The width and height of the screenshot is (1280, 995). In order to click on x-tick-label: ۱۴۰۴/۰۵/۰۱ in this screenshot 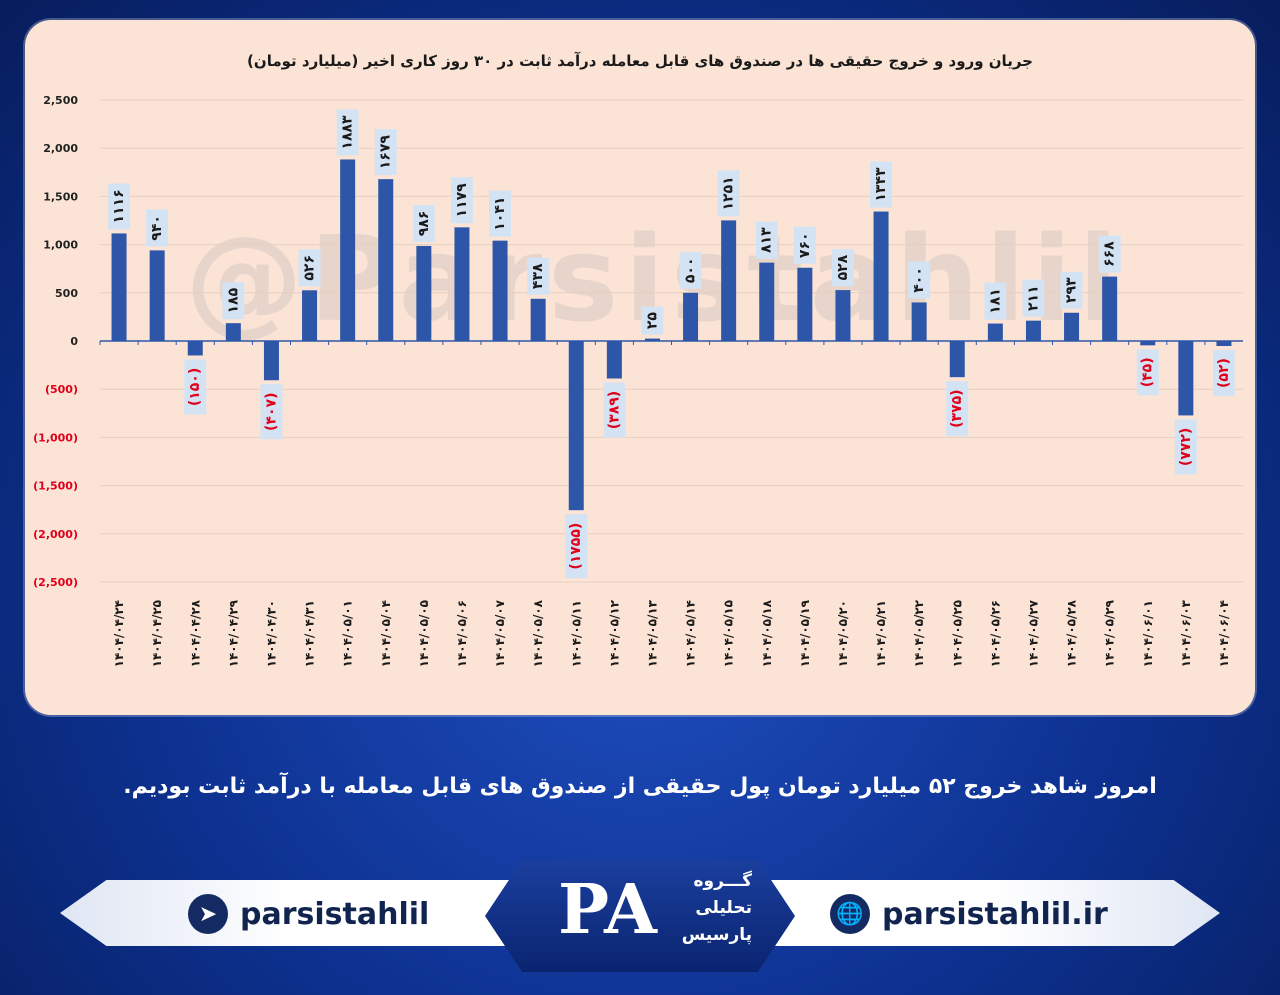, I will do `click(348, 633)`.